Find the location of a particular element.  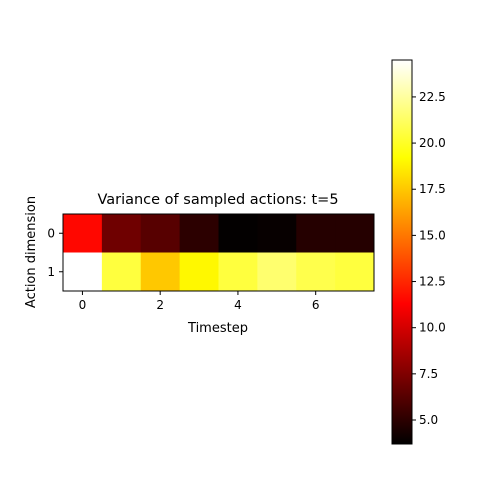

colorbar-tick-label: 15.0 is located at coordinates (432, 235).